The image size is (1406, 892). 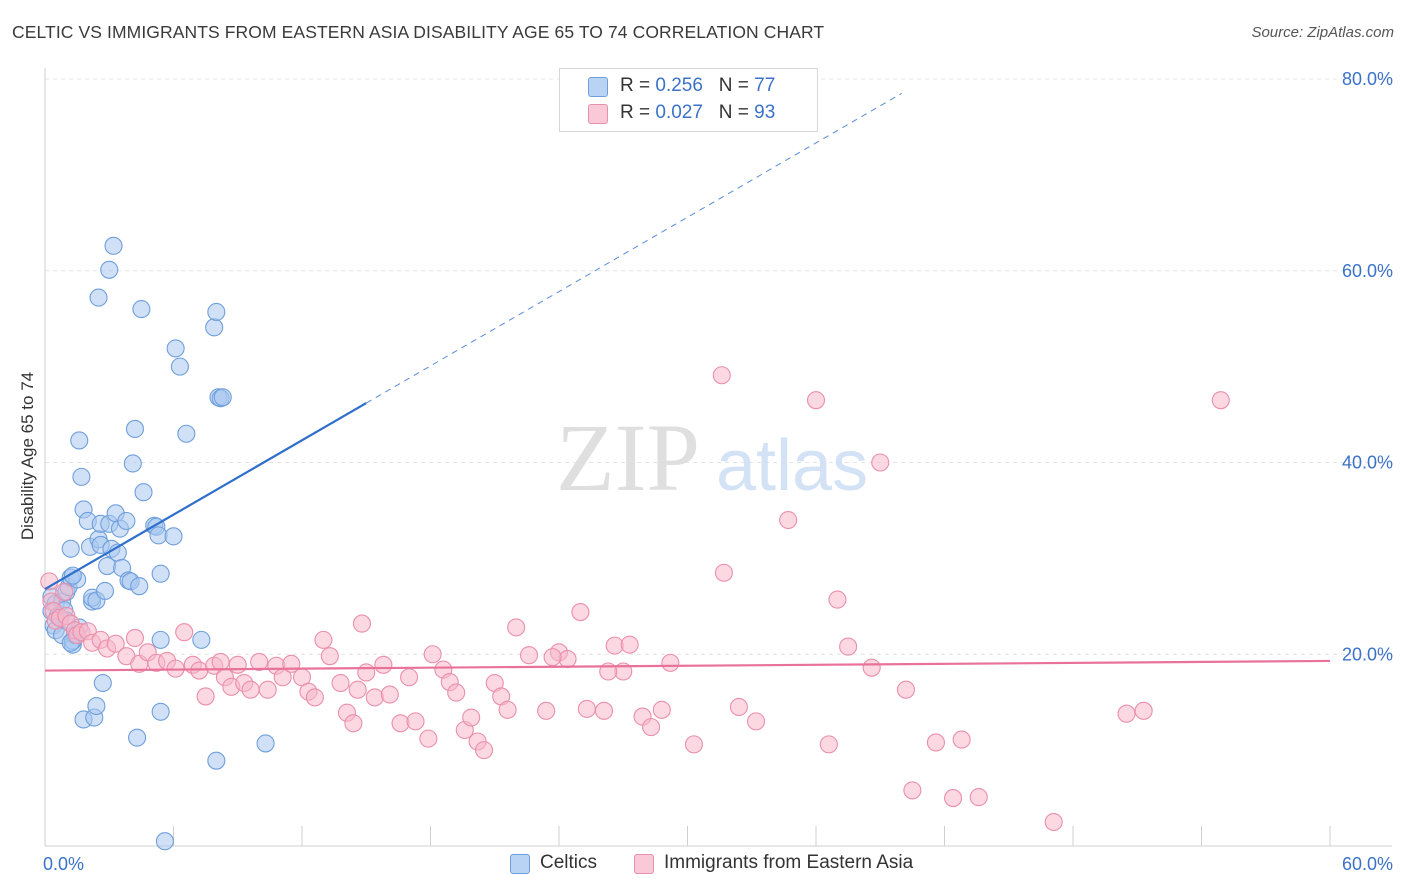 I want to click on celtics-trend-extension, so click(x=633, y=248).